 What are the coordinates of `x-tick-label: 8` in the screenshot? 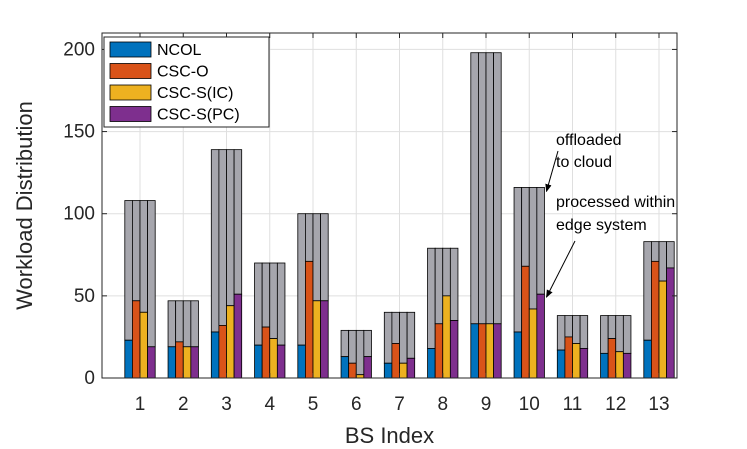 It's located at (442, 404).